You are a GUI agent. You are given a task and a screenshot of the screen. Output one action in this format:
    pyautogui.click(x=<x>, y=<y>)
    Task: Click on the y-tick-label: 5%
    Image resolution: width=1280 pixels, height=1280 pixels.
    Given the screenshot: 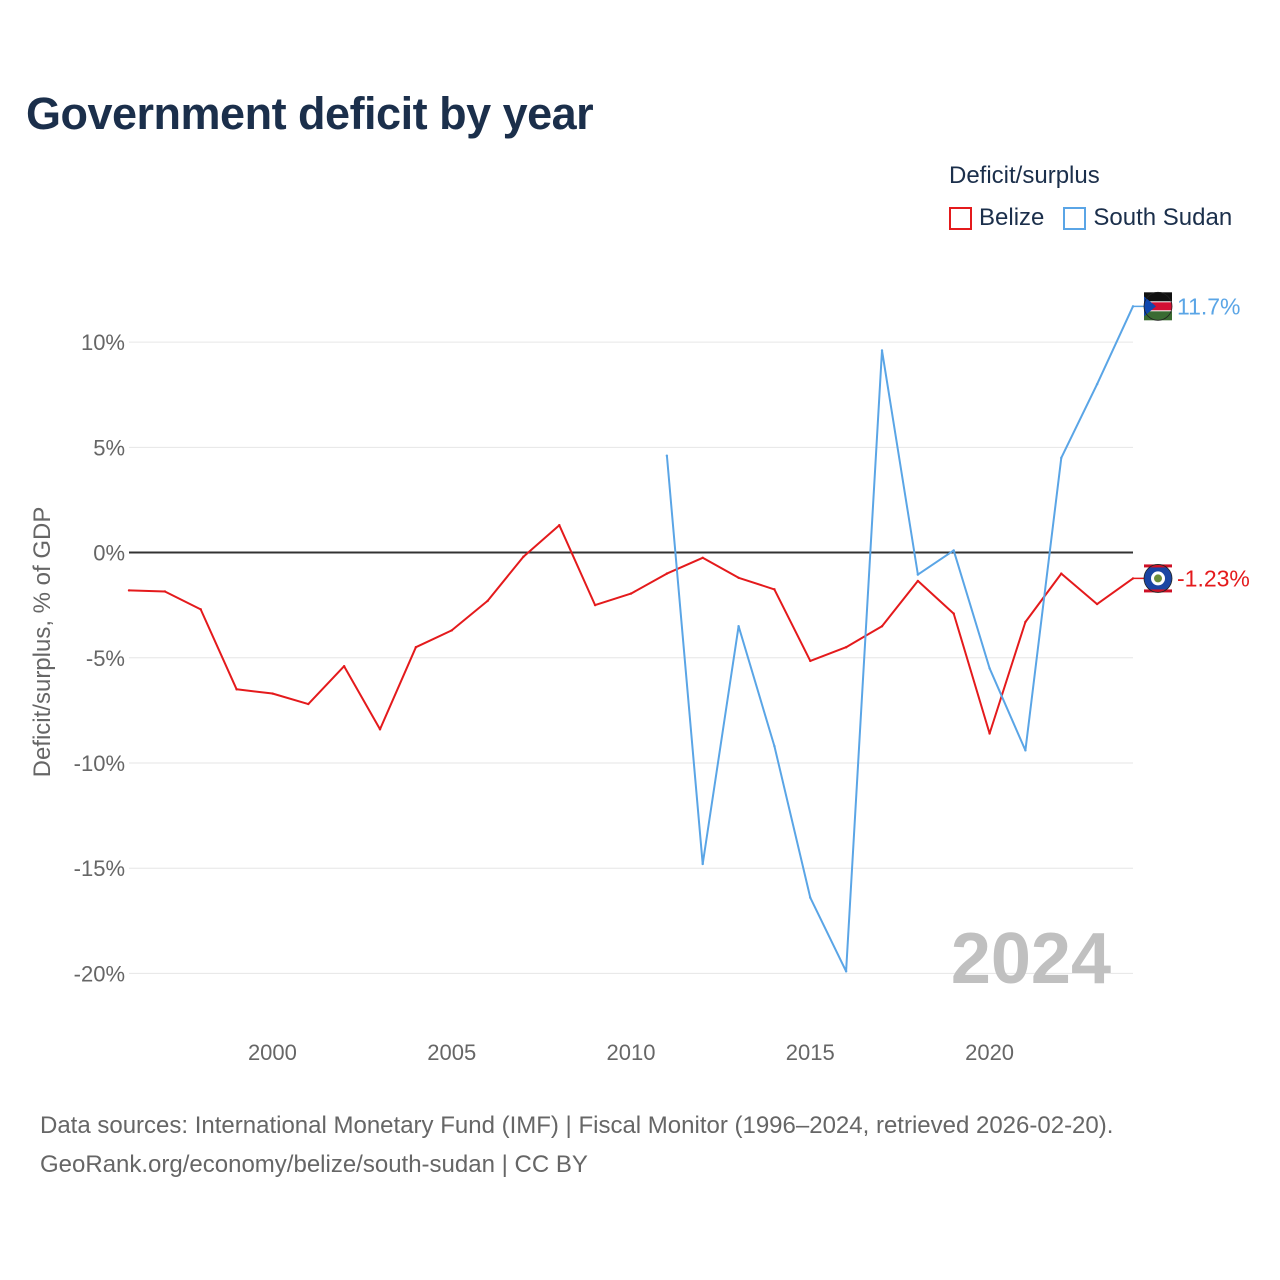 What is the action you would take?
    pyautogui.click(x=109, y=447)
    